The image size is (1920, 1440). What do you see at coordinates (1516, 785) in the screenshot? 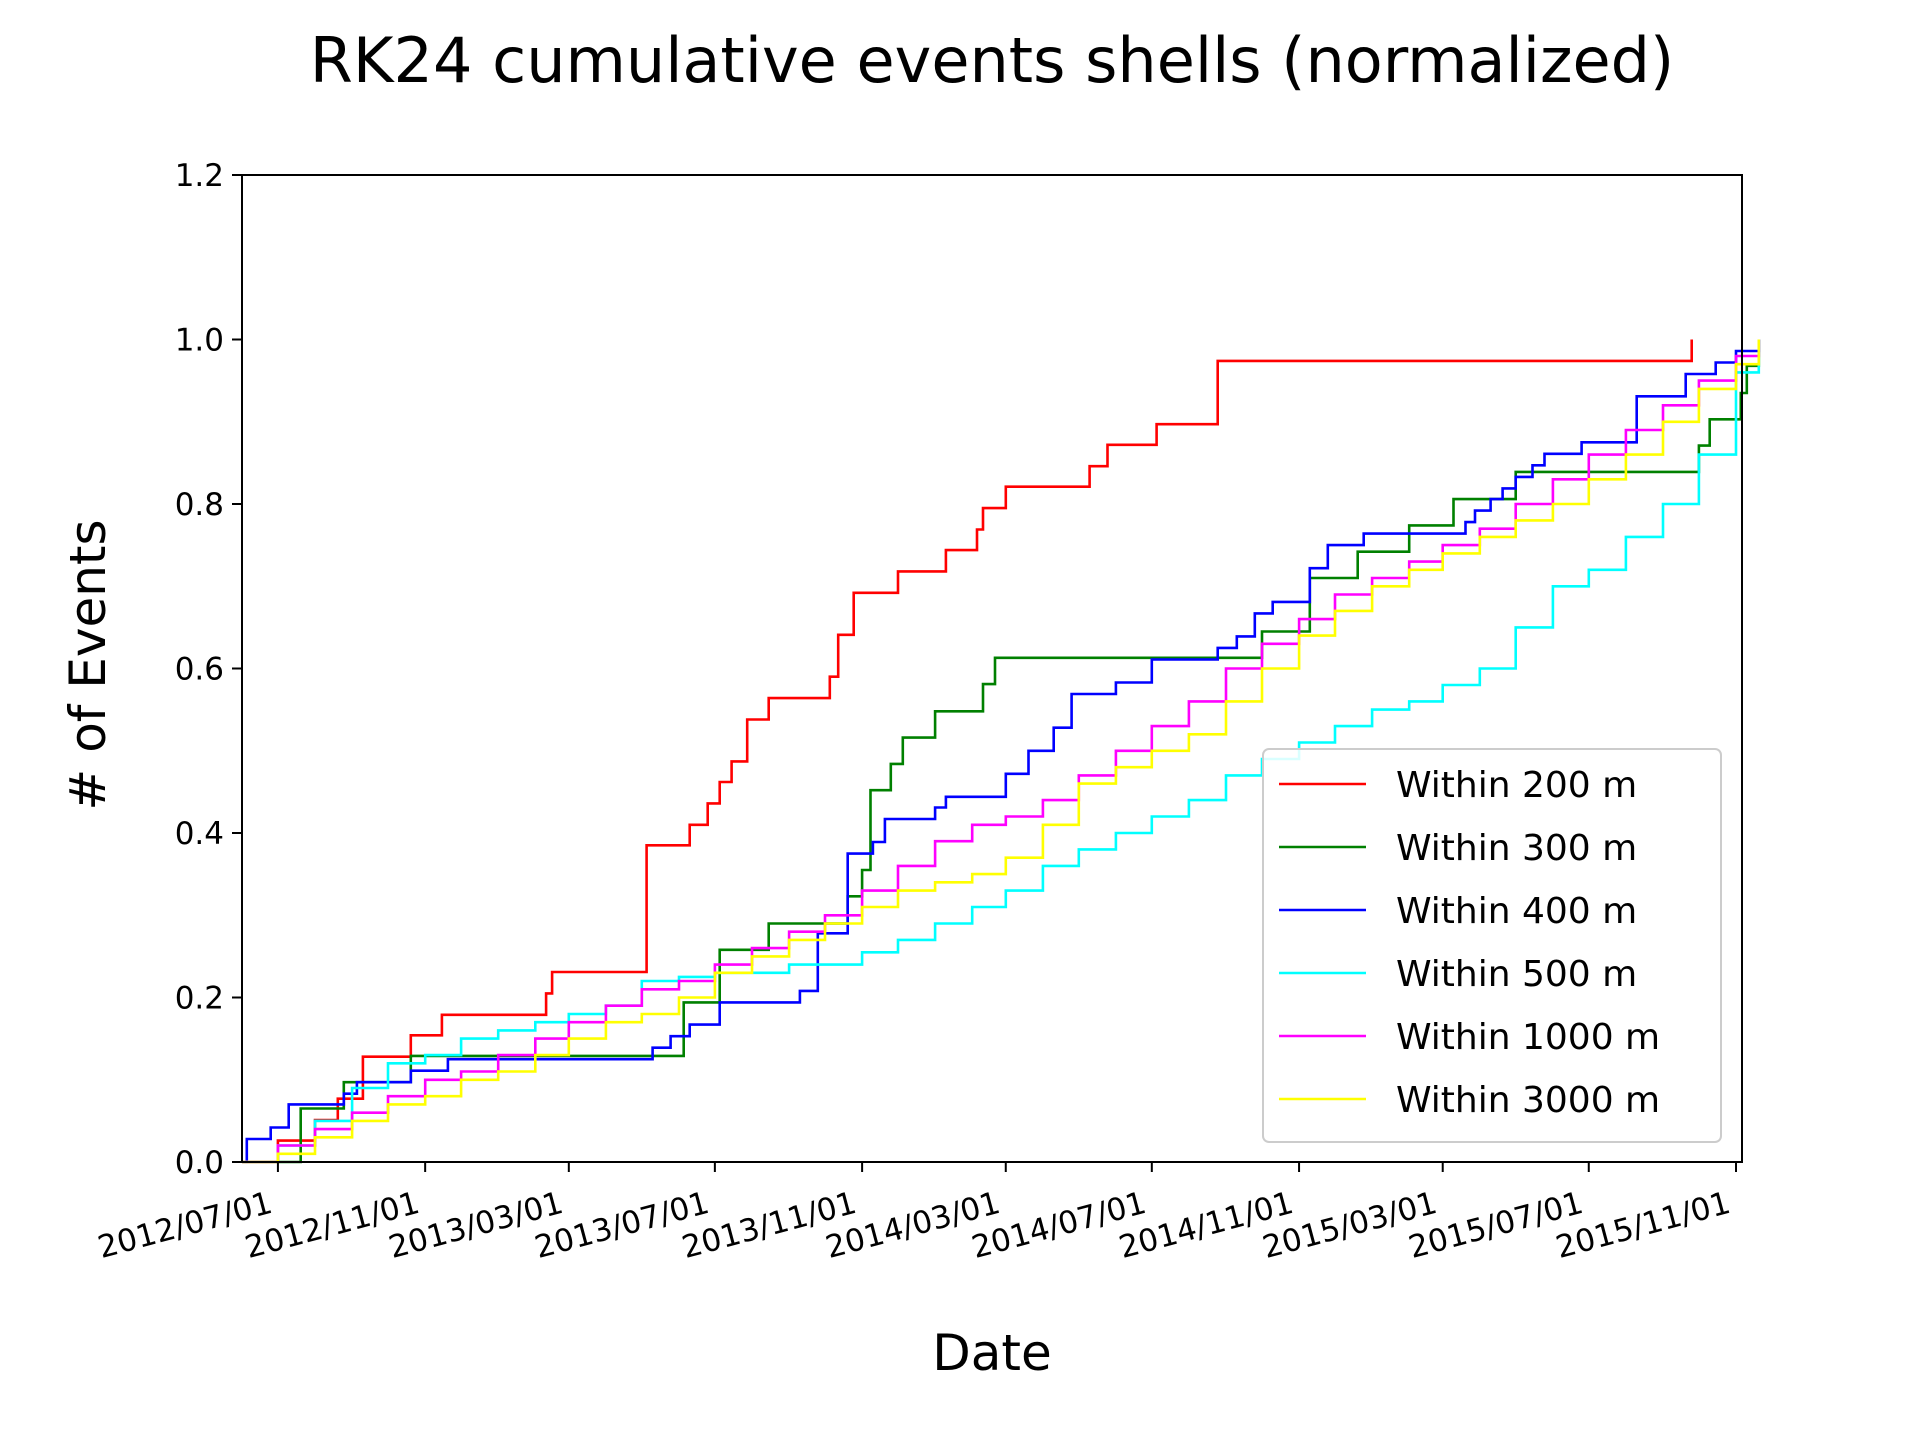
I see `legend-label: Within 200 m` at bounding box center [1516, 785].